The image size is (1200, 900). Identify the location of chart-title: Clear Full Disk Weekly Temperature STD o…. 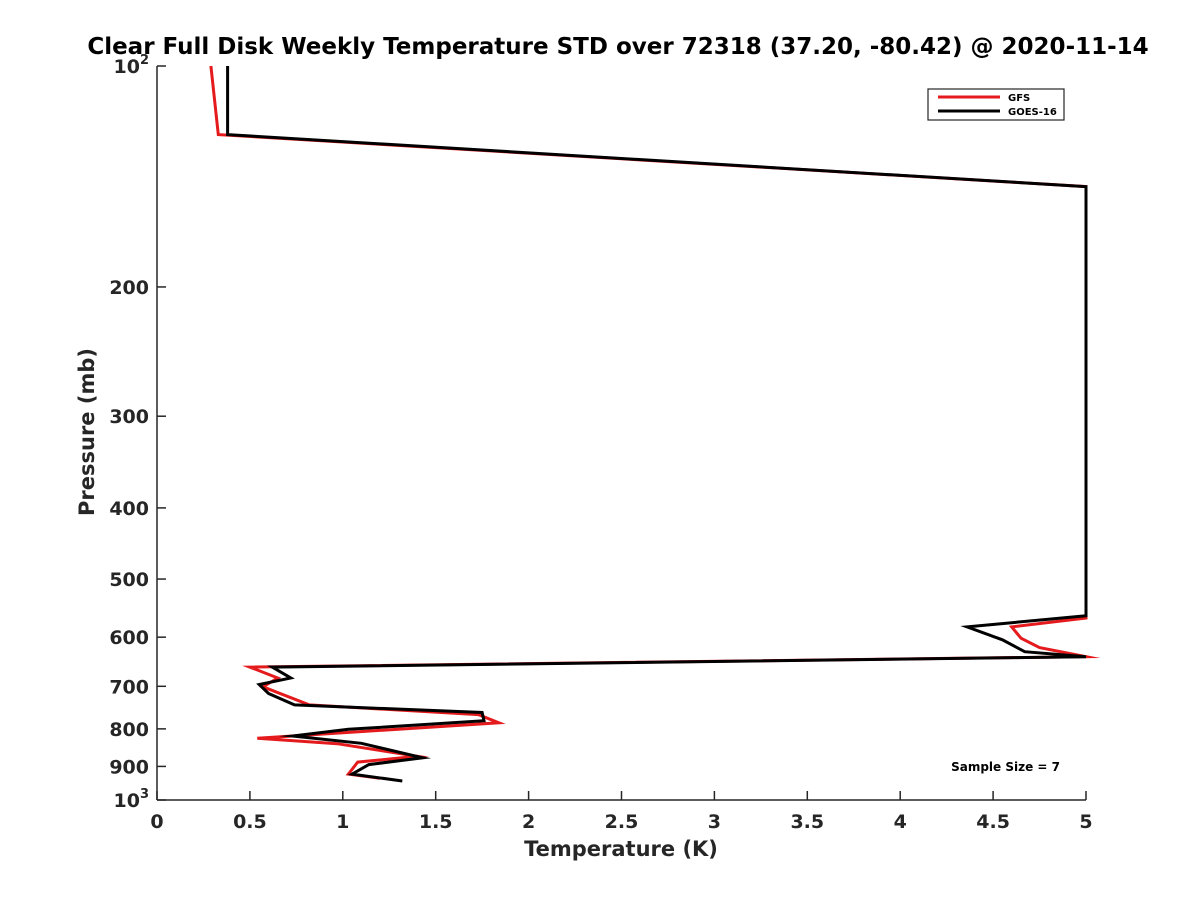
(617, 47).